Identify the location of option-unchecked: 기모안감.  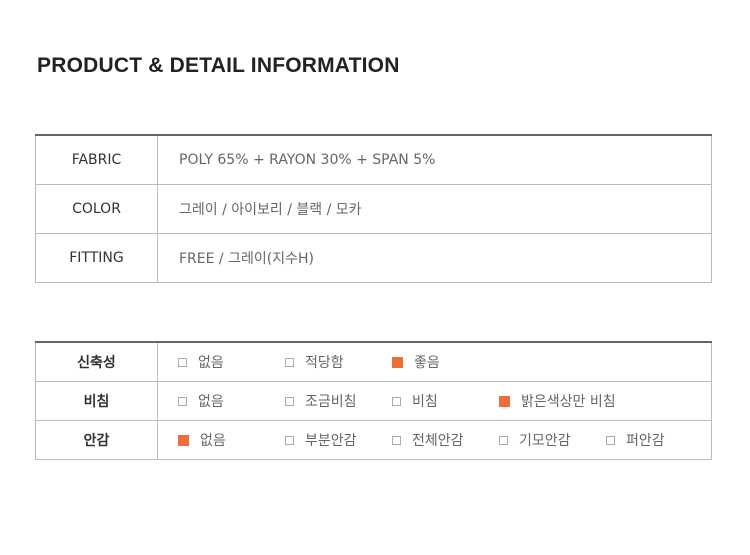
(535, 440).